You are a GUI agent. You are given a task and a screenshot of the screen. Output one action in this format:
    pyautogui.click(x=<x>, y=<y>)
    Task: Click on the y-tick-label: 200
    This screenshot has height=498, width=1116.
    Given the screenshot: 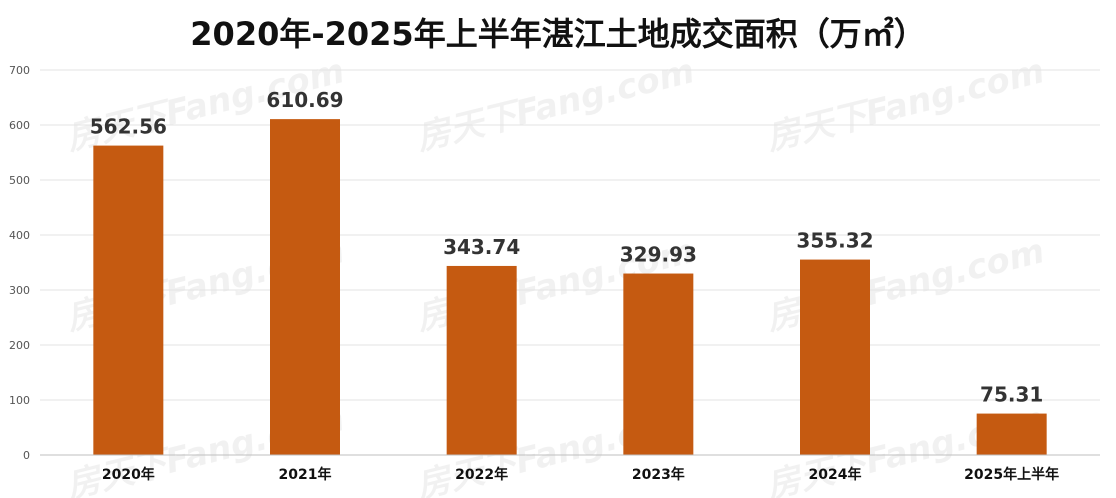 What is the action you would take?
    pyautogui.click(x=19, y=345)
    